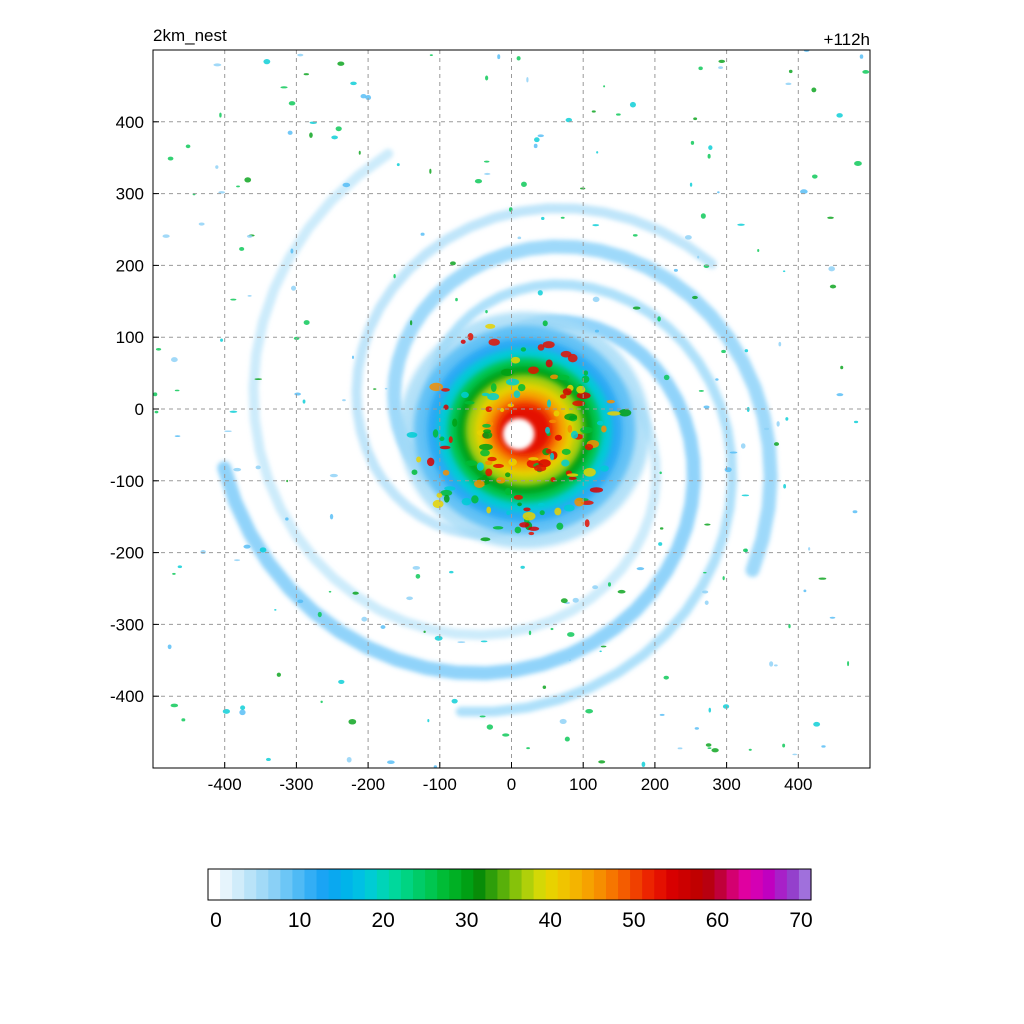  What do you see at coordinates (847, 39) in the screenshot?
I see `panel-title-right: +112h` at bounding box center [847, 39].